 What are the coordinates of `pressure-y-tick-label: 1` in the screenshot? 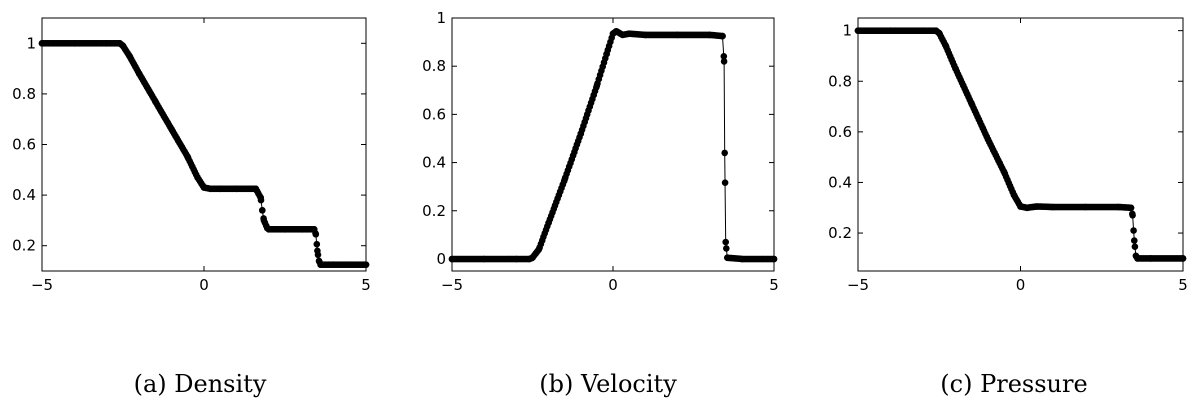 It's located at (847, 31).